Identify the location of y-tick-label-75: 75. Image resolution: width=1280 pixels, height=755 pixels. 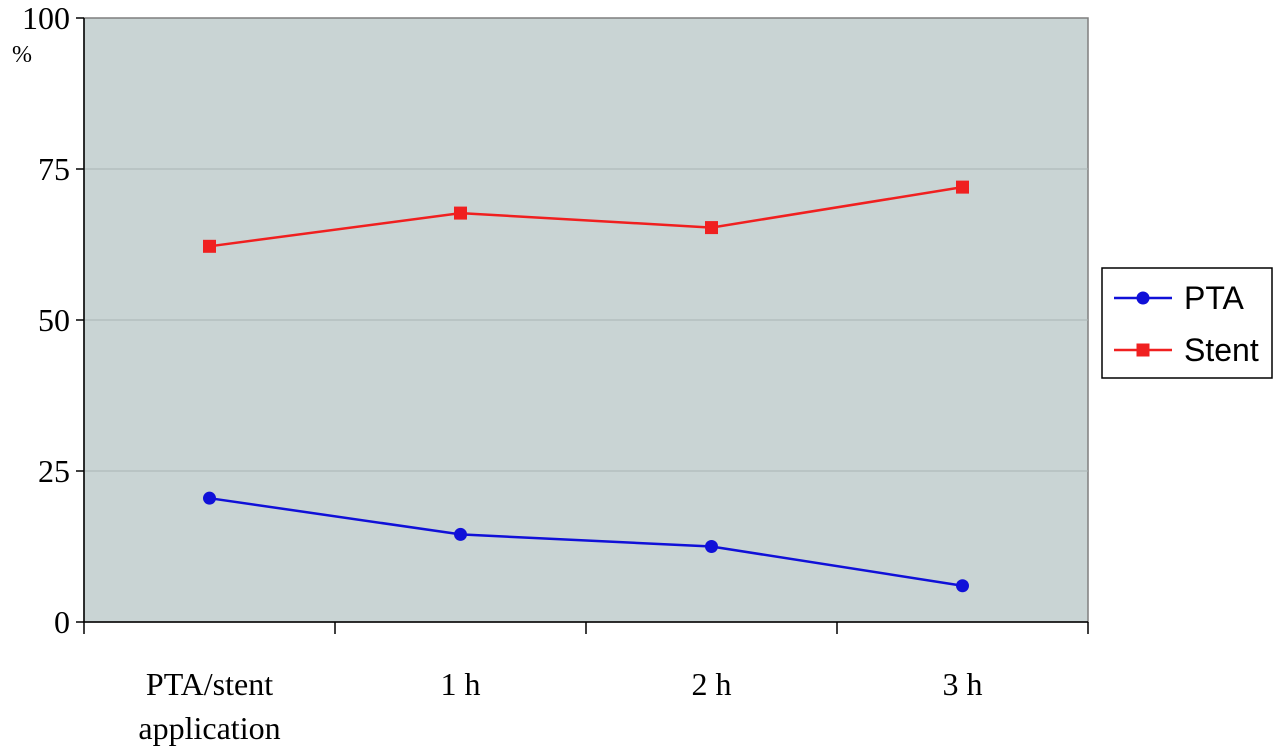
(54, 169).